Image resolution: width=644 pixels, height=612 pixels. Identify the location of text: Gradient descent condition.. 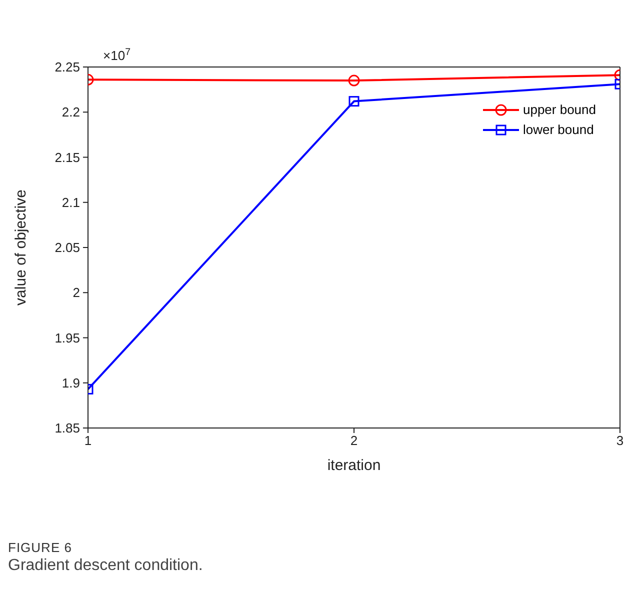
(106, 566).